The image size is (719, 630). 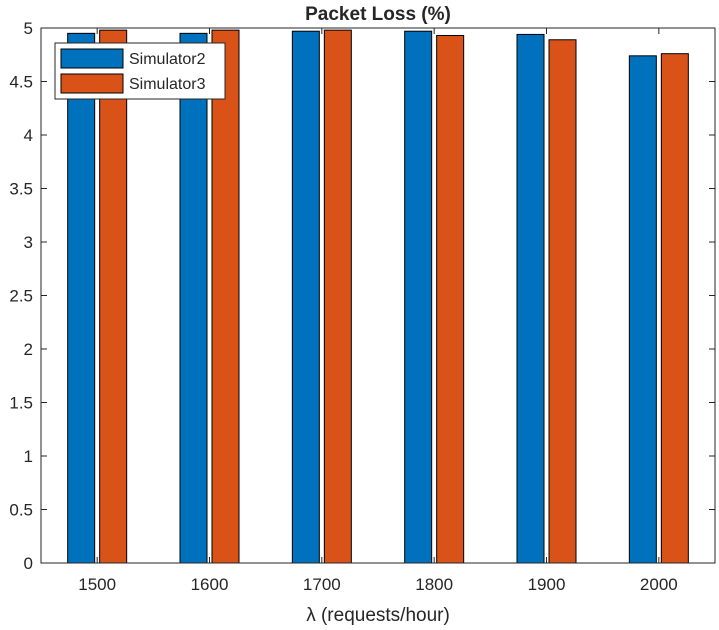 I want to click on y-tick-label: 3.5, so click(x=21, y=189).